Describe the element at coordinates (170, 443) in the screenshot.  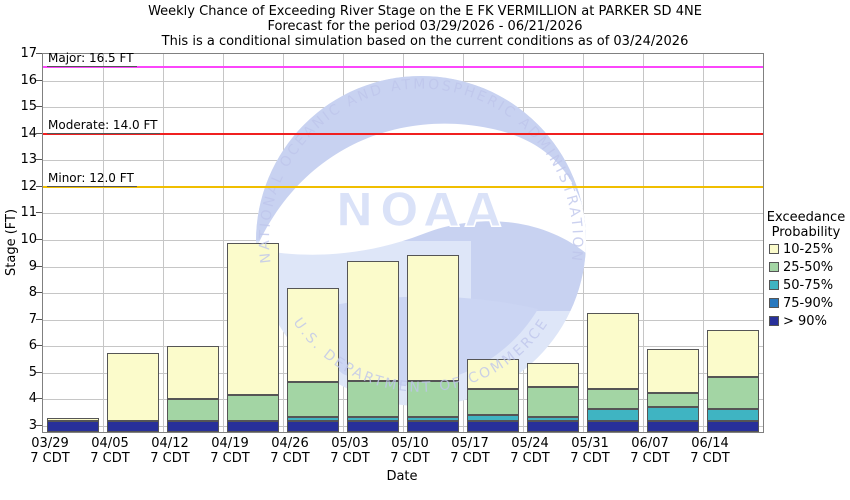
I see `x-tick-date: 04/12` at that location.